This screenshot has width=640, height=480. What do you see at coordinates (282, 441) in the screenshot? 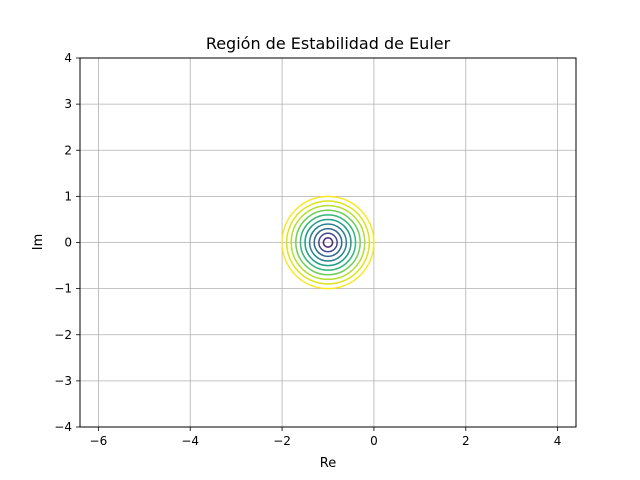
I see `x-tick-label-2: −2` at bounding box center [282, 441].